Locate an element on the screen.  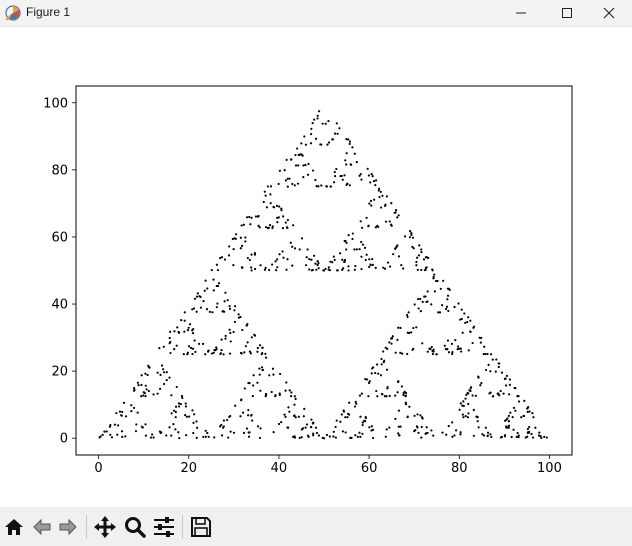
maximize-button is located at coordinates (567, 13).